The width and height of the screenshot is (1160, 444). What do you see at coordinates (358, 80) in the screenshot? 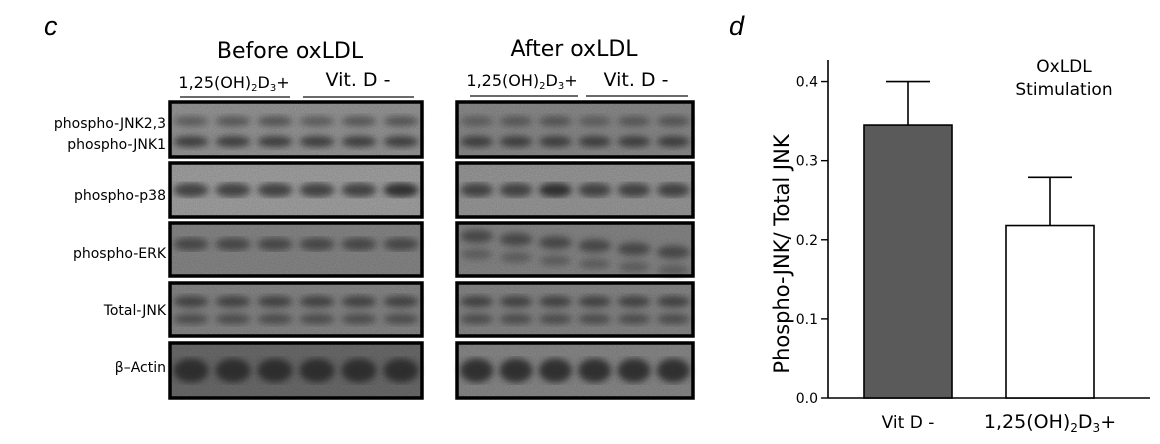
I see `subgroup-label-vitd-before: Vit. D -` at bounding box center [358, 80].